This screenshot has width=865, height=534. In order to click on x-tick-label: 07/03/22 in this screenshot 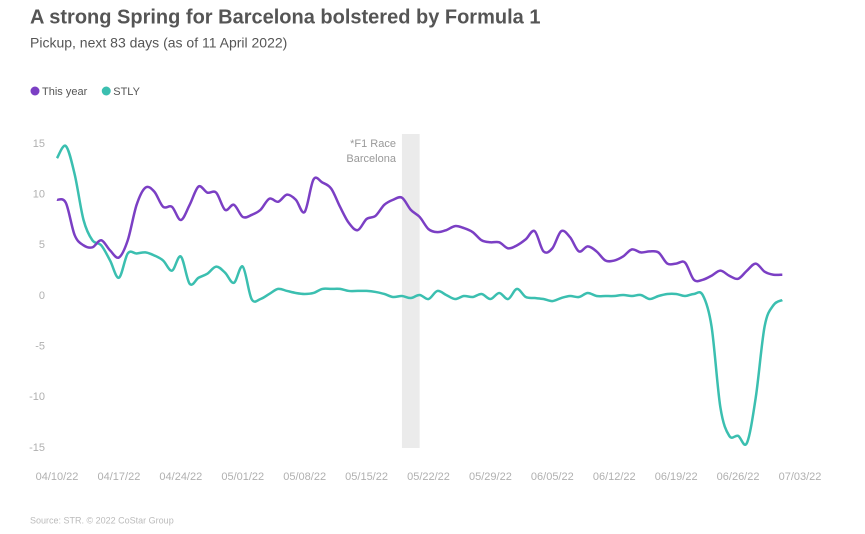, I will do `click(800, 477)`.